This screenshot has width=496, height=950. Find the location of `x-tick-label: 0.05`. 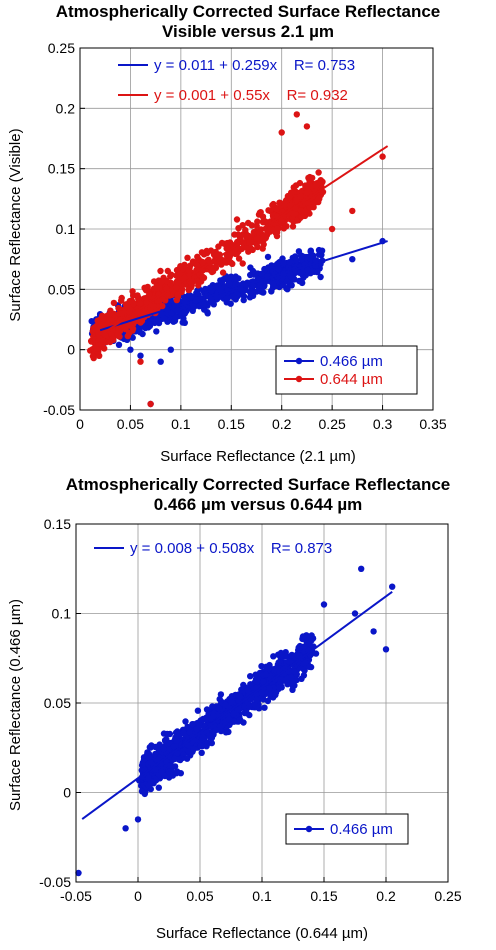

x-tick-label: 0.05 is located at coordinates (199, 896).